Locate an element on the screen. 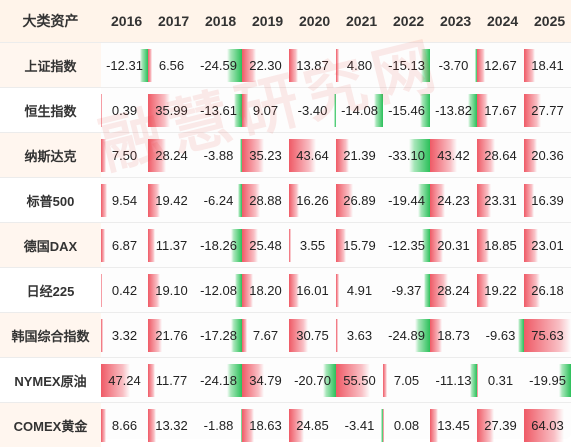 This screenshot has width=571, height=447. return-cell: 18.20 is located at coordinates (265, 290).